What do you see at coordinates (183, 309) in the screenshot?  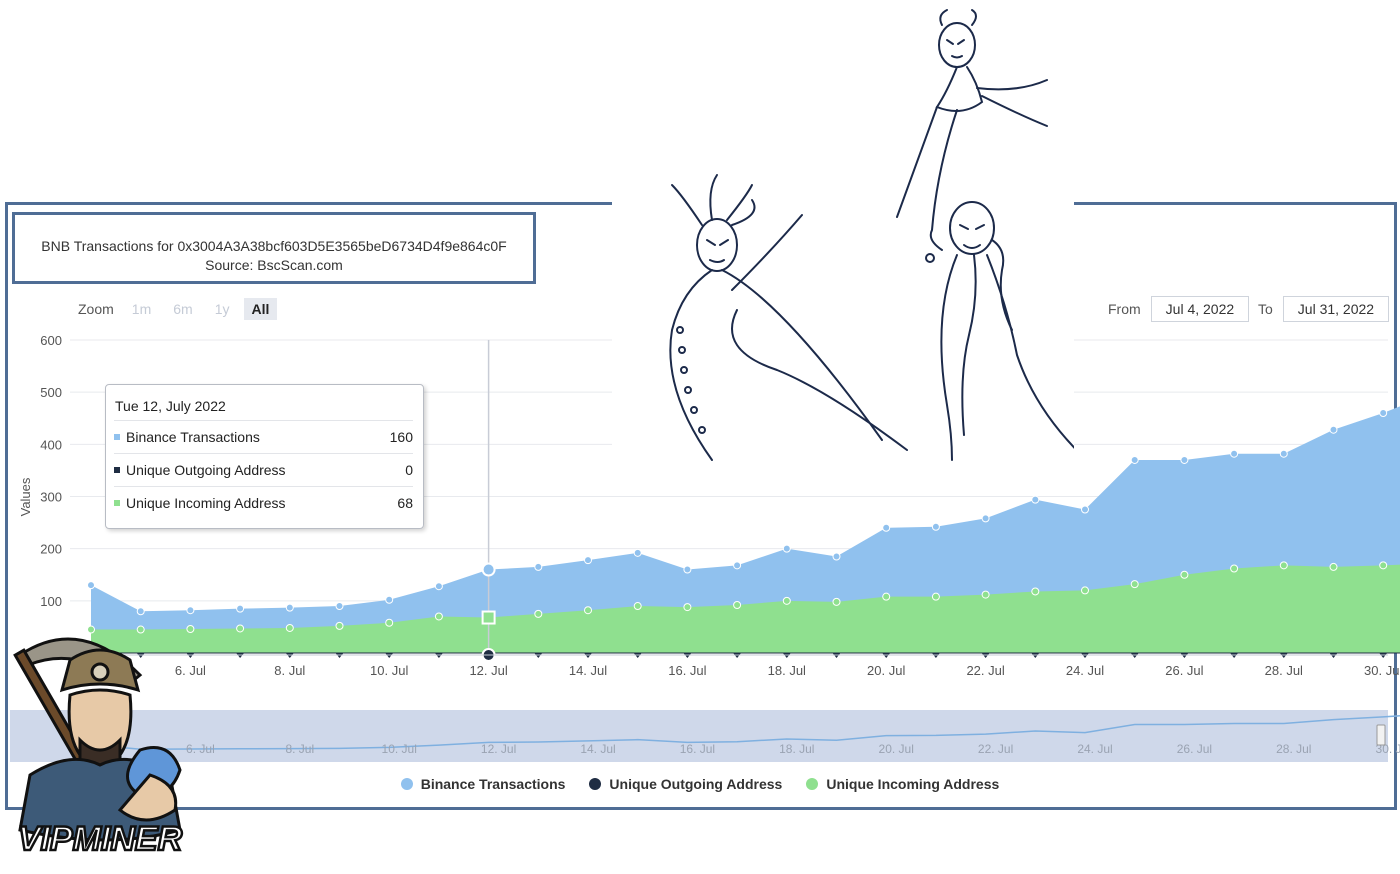 I see `zoom-6m-button: 6m` at bounding box center [183, 309].